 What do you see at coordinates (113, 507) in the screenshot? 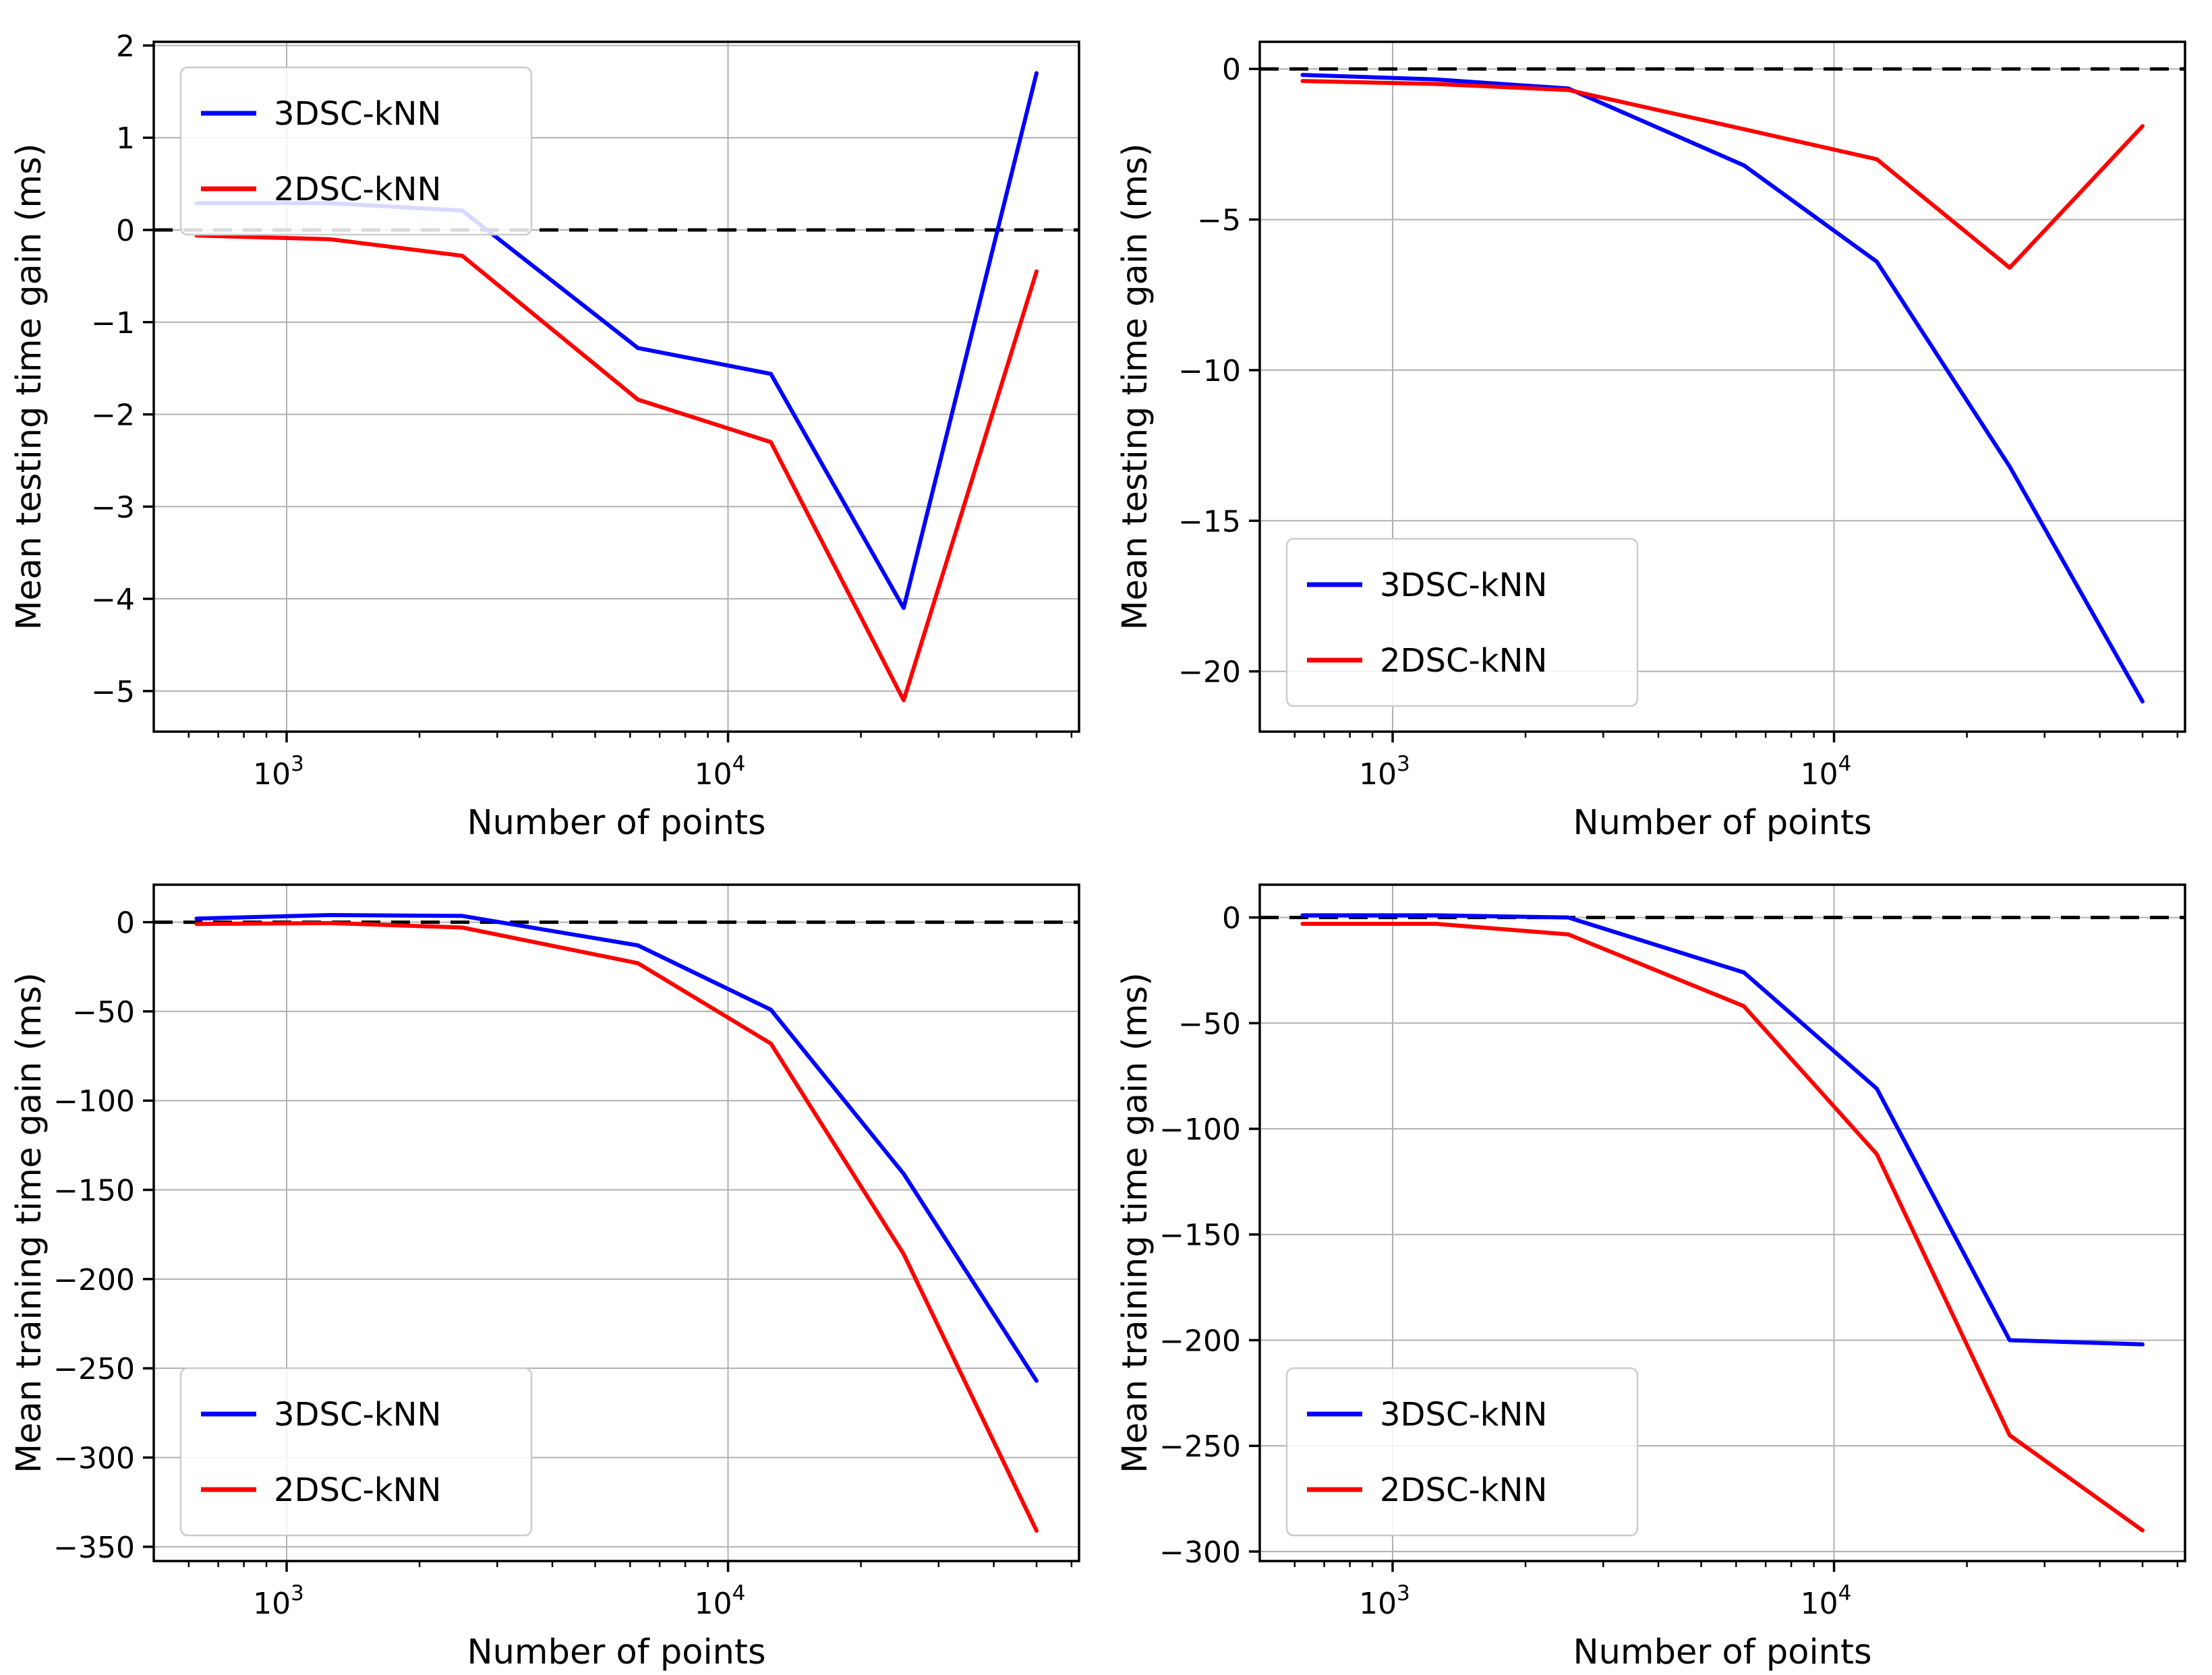
I see `y-tick-label: −3` at bounding box center [113, 507].